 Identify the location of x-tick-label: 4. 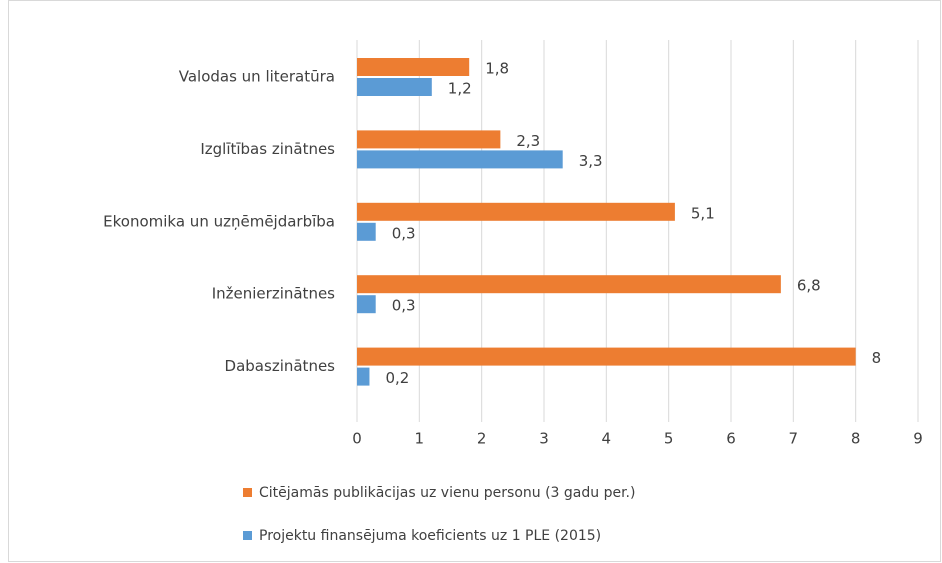
(607, 439).